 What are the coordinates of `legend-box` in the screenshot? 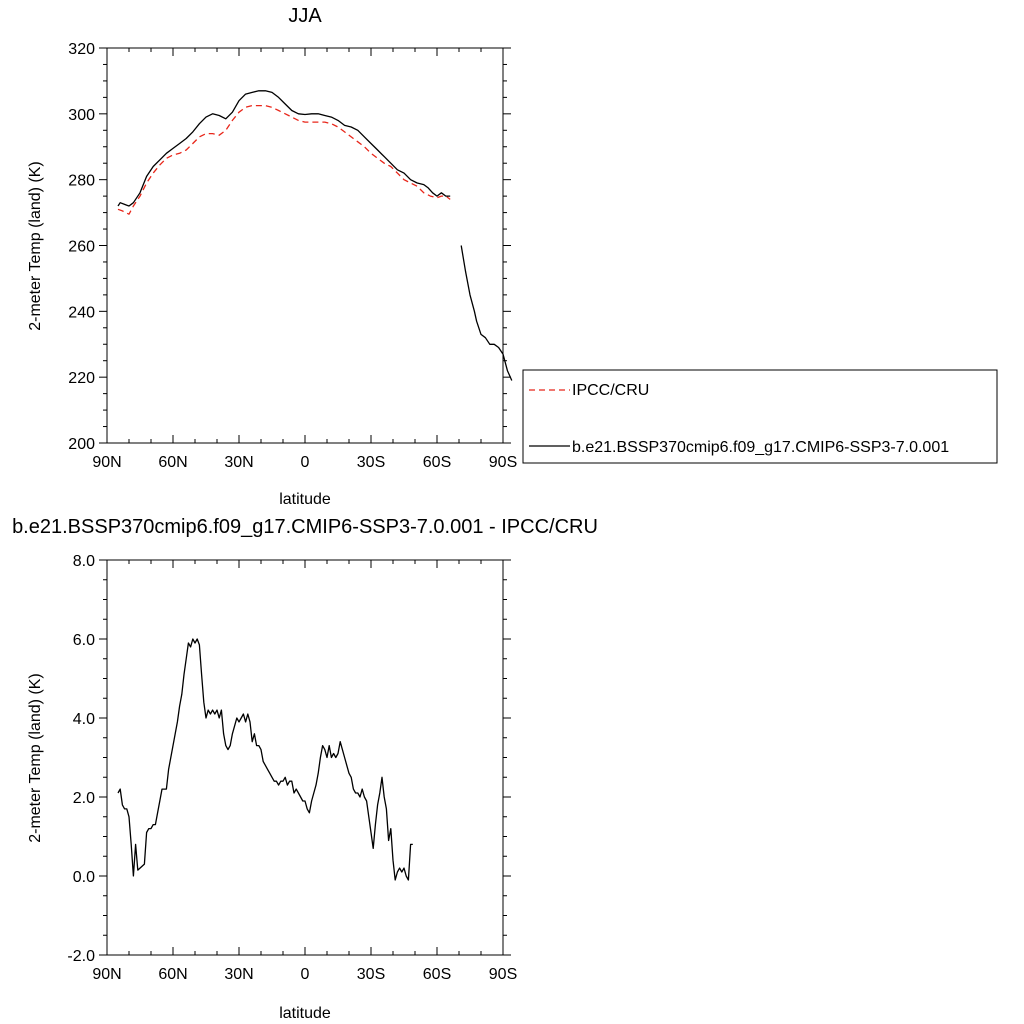 It's located at (760, 416).